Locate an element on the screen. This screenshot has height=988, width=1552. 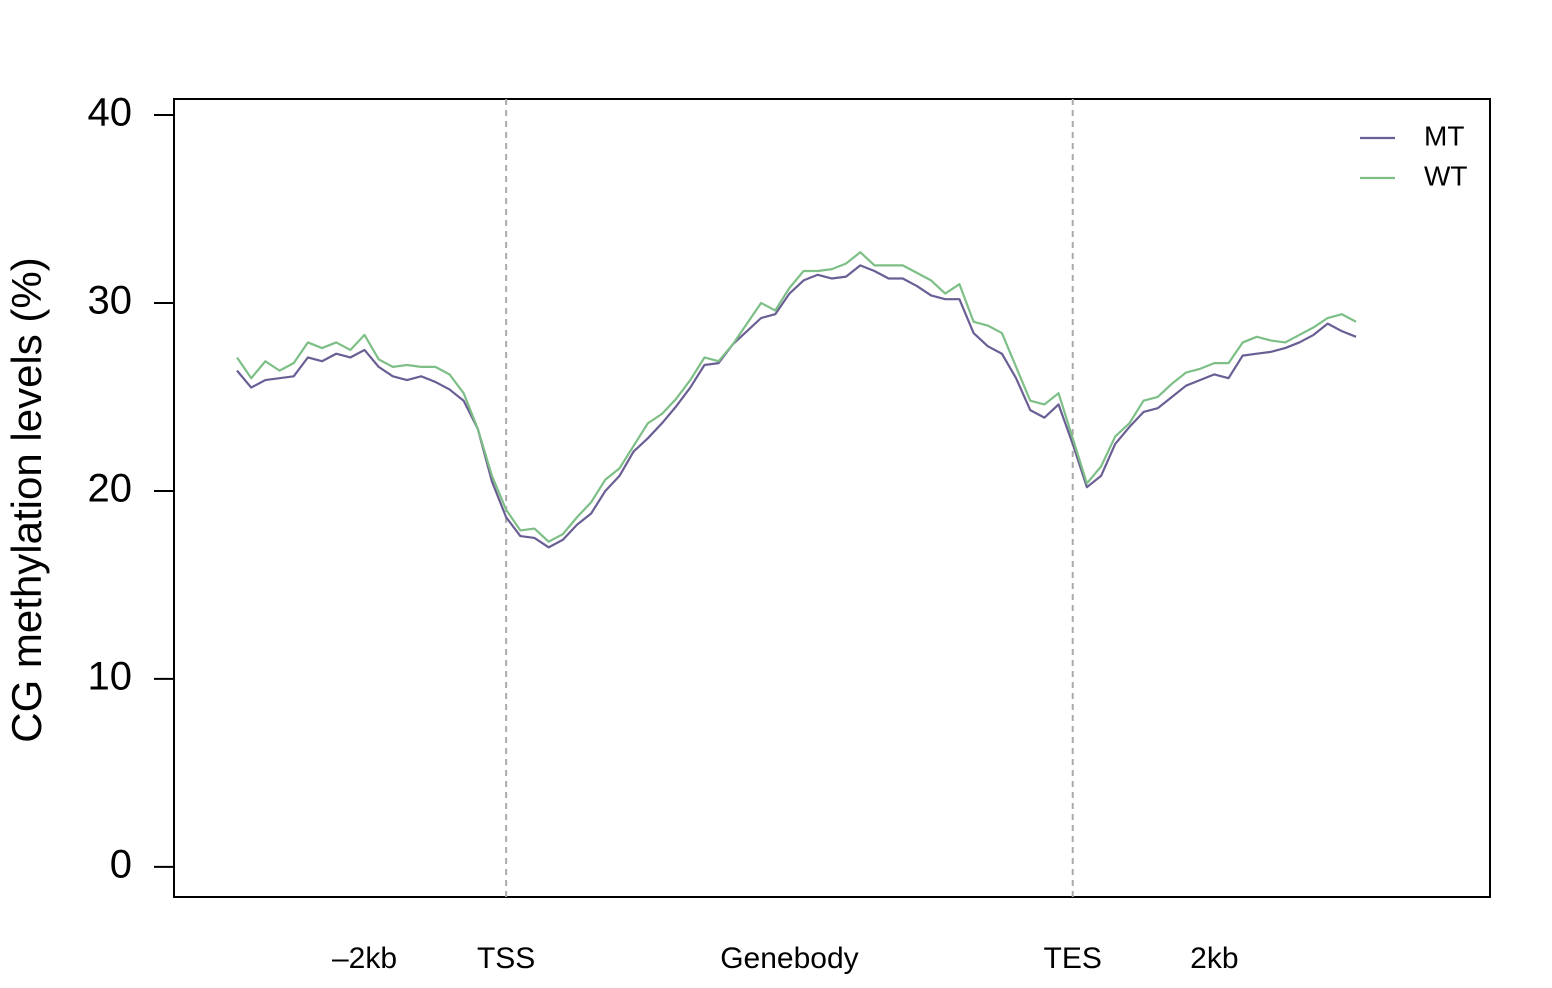
x-tick-label: TES is located at coordinates (1073, 958).